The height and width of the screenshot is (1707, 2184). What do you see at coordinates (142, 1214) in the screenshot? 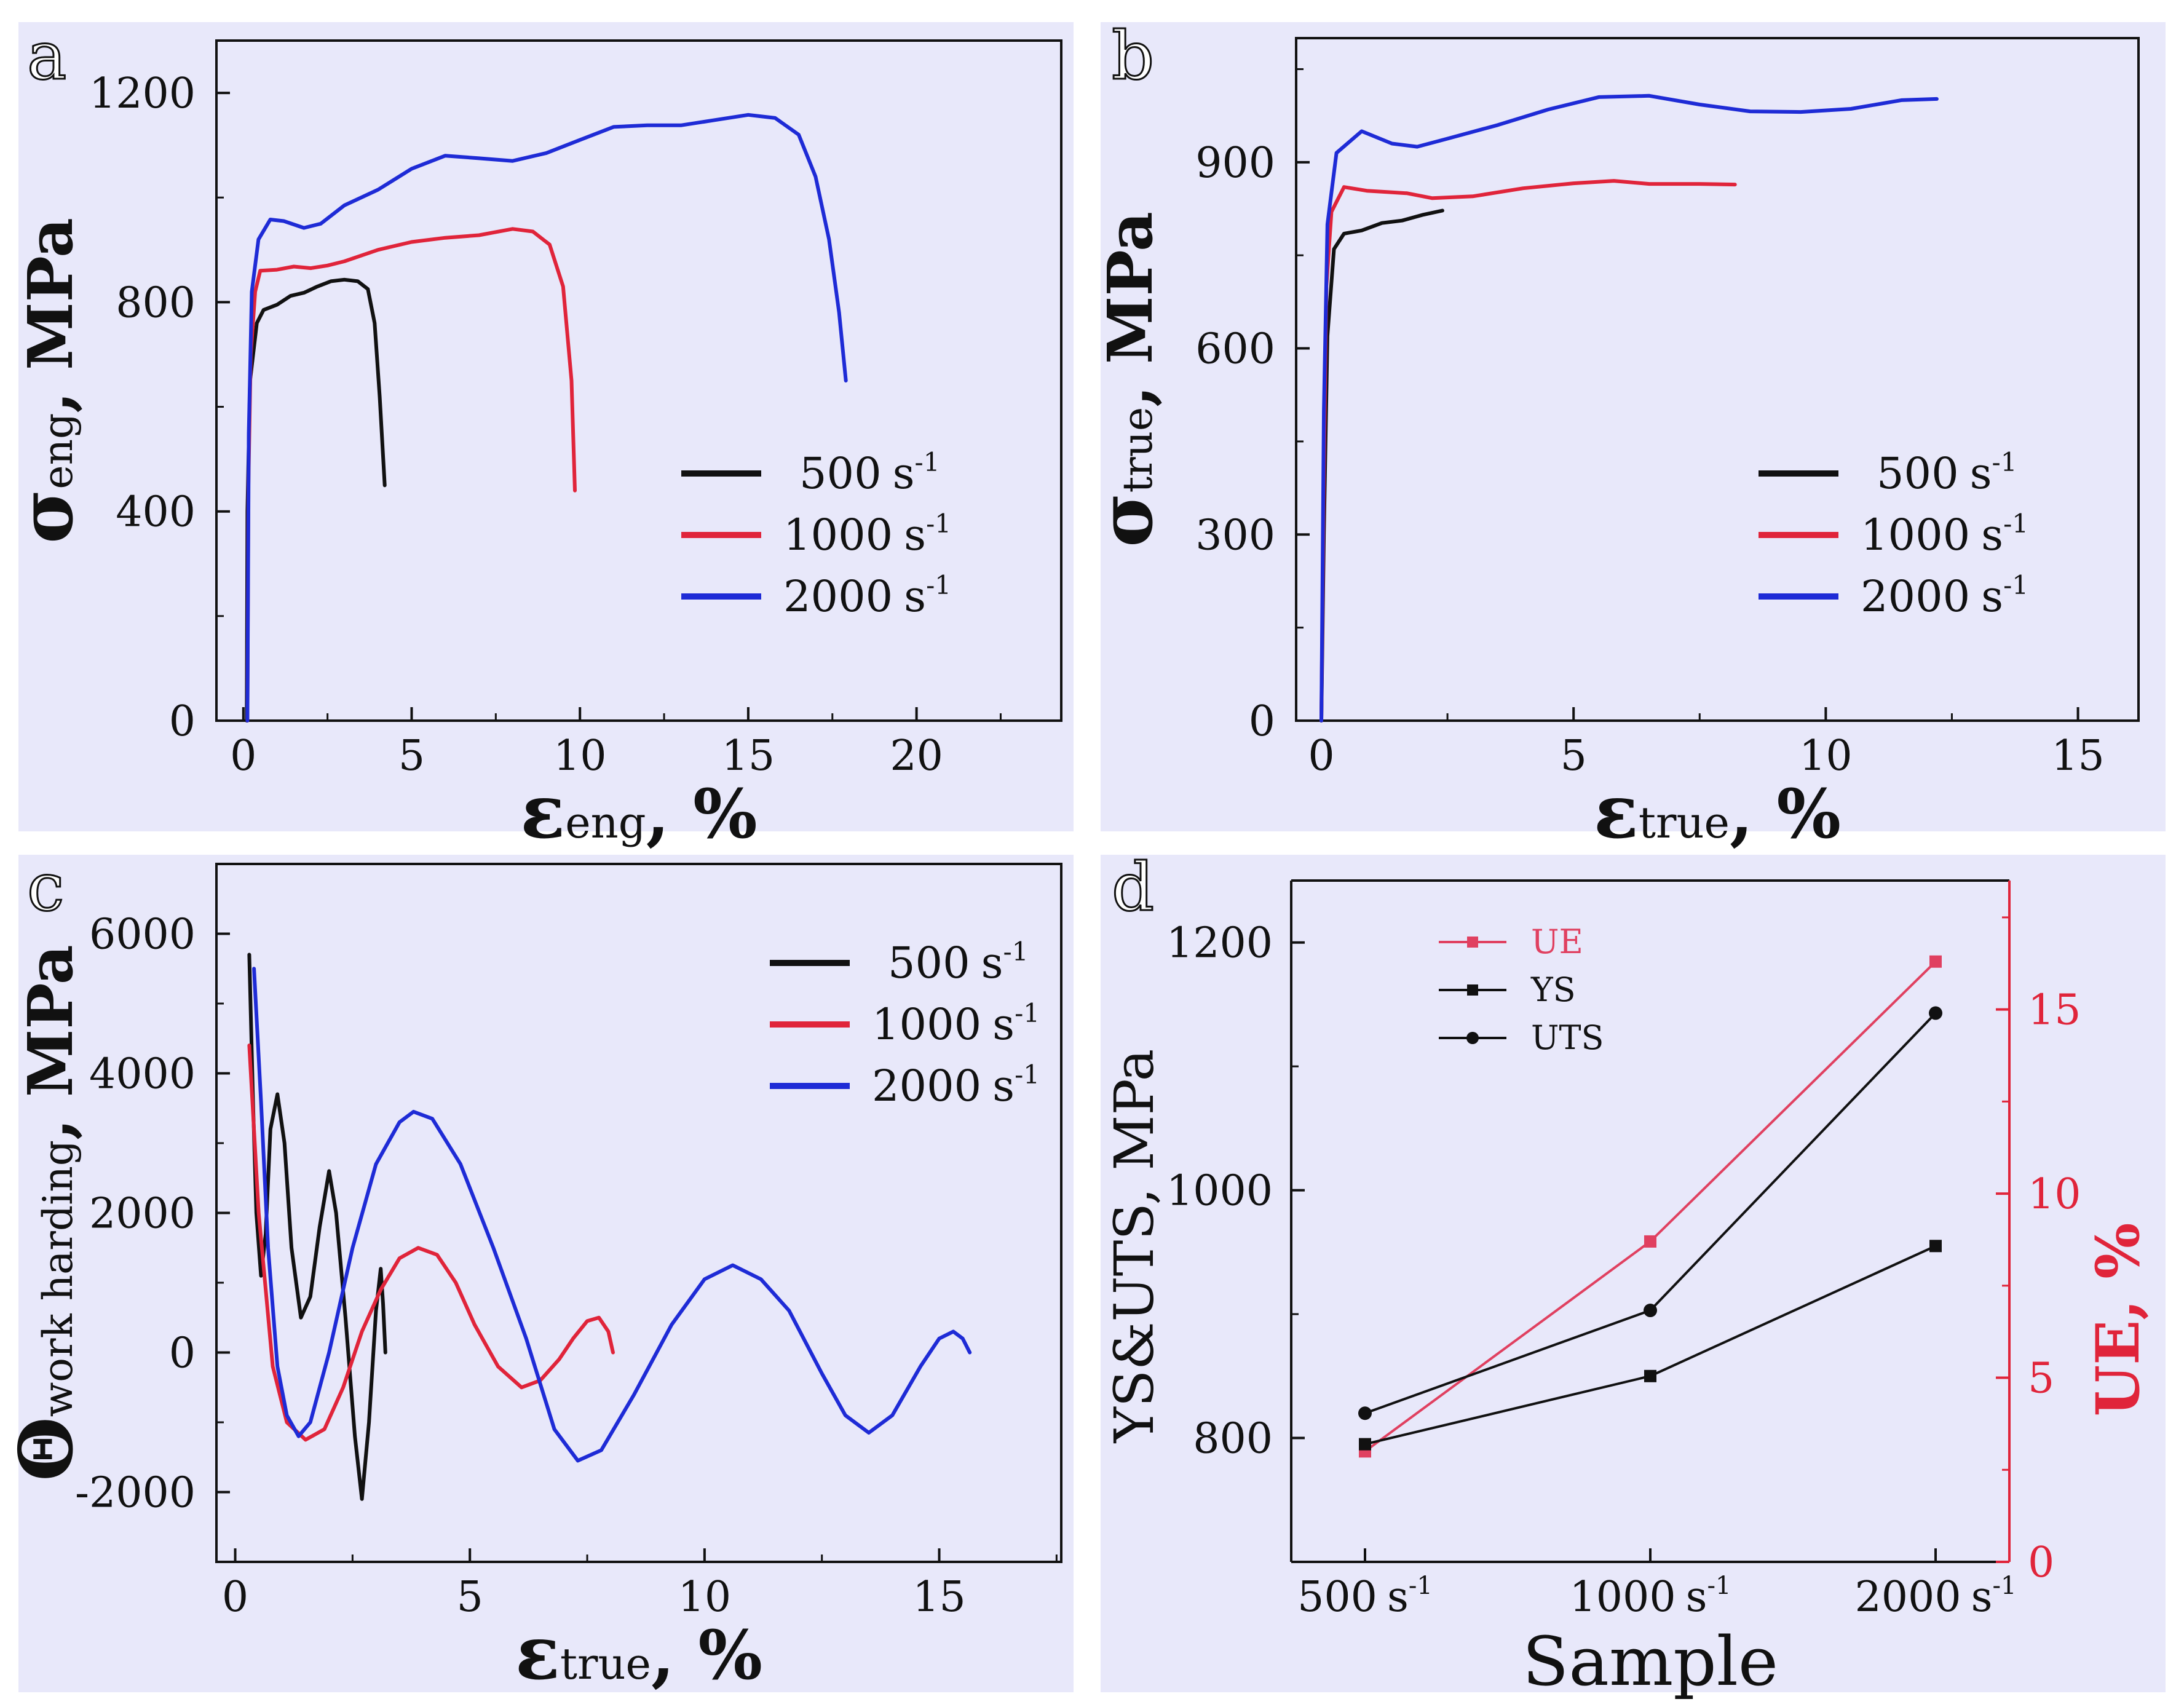
I see `y-tick-label: 2000` at bounding box center [142, 1214].